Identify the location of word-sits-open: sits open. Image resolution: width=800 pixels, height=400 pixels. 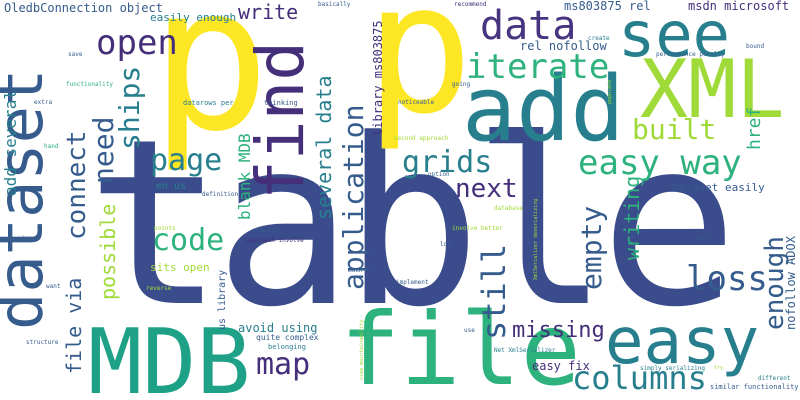
(180, 267).